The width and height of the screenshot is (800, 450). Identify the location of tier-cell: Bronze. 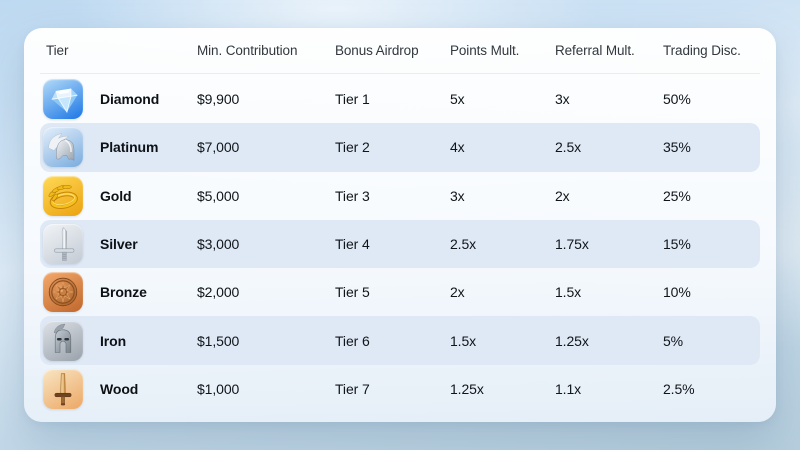
(118, 292).